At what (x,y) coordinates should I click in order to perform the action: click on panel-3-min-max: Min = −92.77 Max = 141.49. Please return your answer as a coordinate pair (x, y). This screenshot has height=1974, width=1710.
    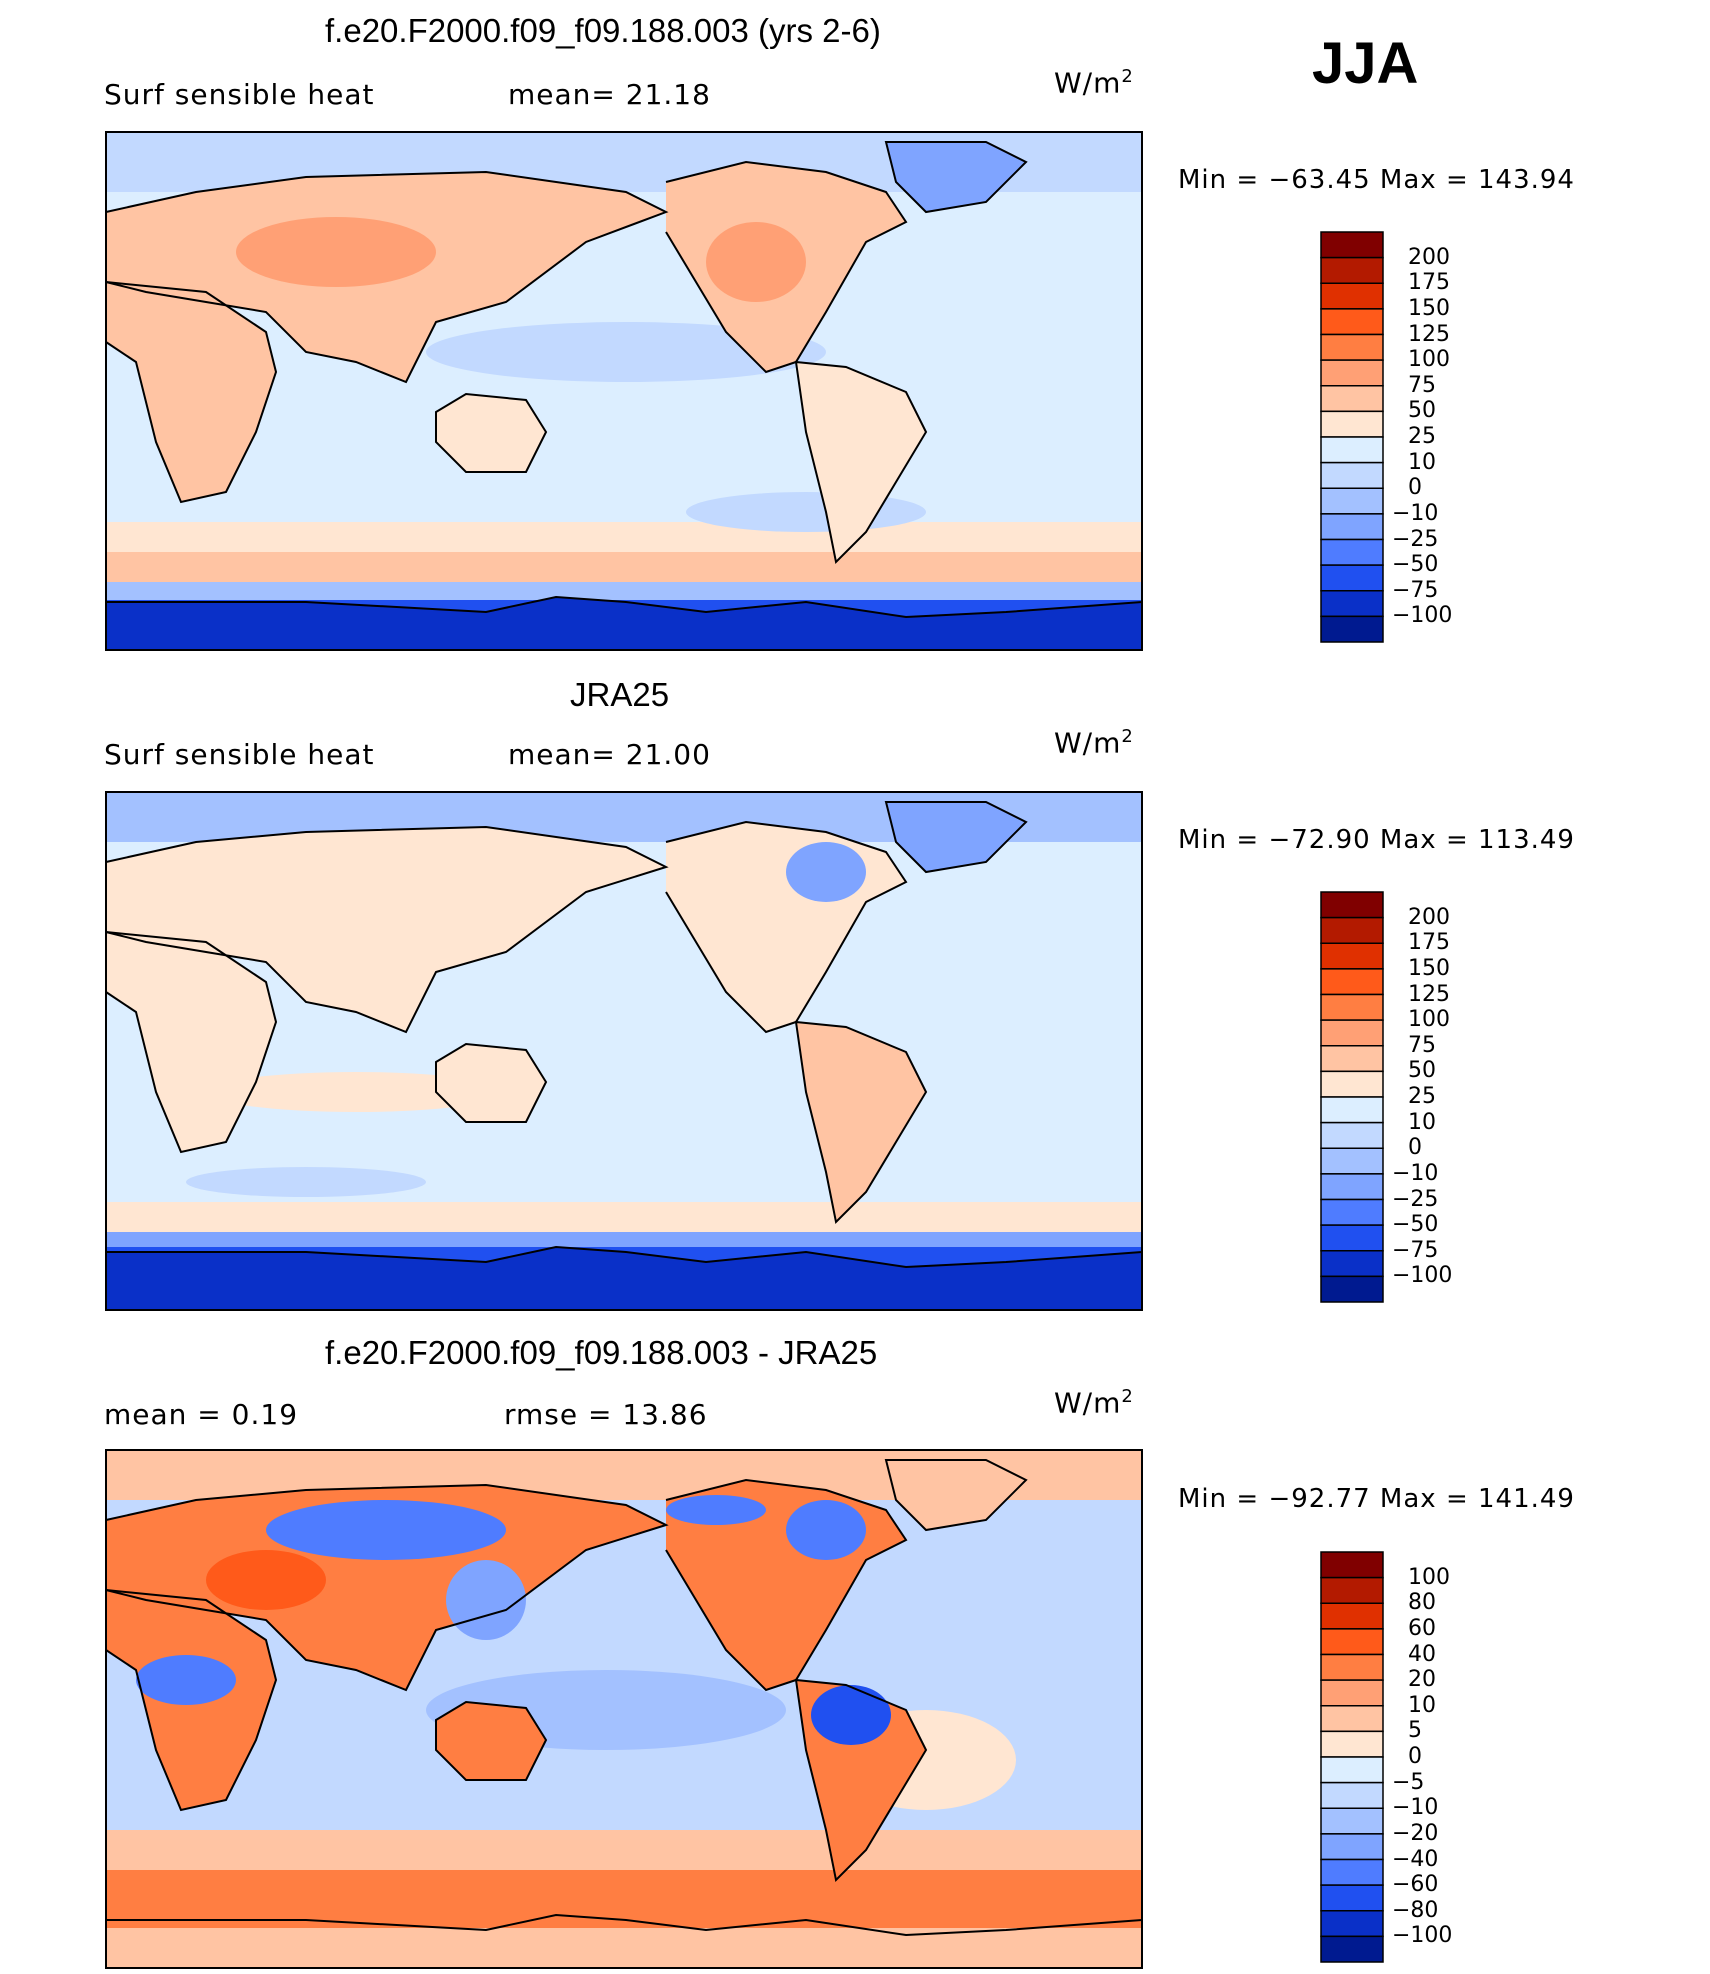
    Looking at the image, I should click on (1376, 1499).